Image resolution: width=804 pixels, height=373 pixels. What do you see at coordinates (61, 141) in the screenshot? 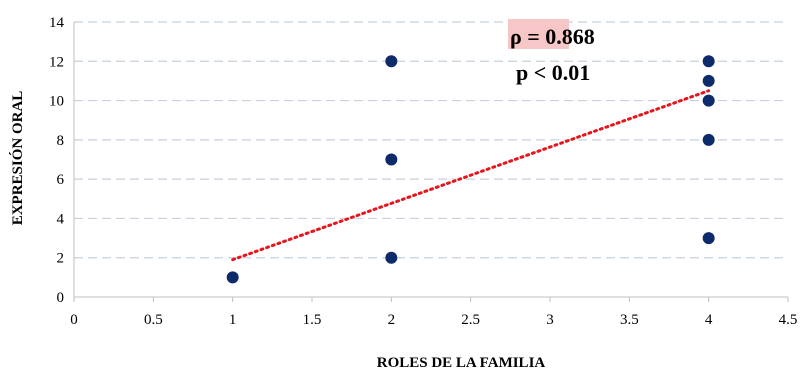
I see `y-tick-label: 8` at bounding box center [61, 141].